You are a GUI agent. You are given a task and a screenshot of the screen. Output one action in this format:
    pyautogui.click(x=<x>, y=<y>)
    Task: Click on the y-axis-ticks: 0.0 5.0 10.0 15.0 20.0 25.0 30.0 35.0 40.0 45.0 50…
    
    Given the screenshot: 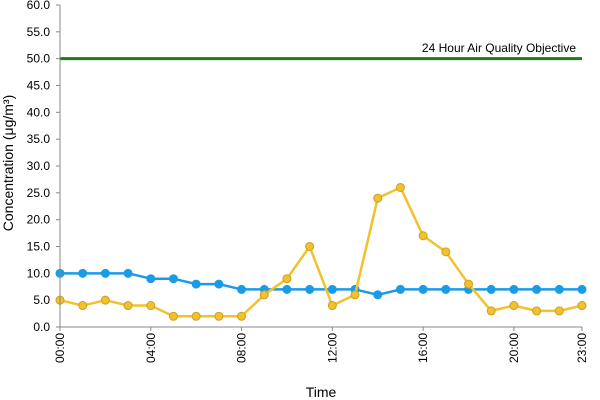 What is the action you would take?
    pyautogui.click(x=43, y=167)
    